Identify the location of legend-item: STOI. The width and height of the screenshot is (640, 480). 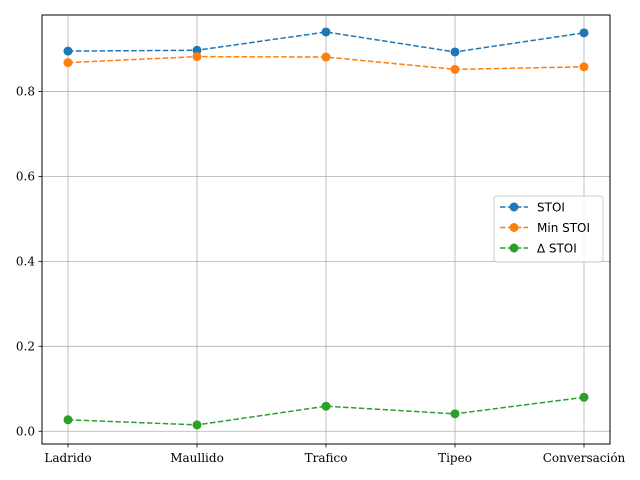
(532, 208).